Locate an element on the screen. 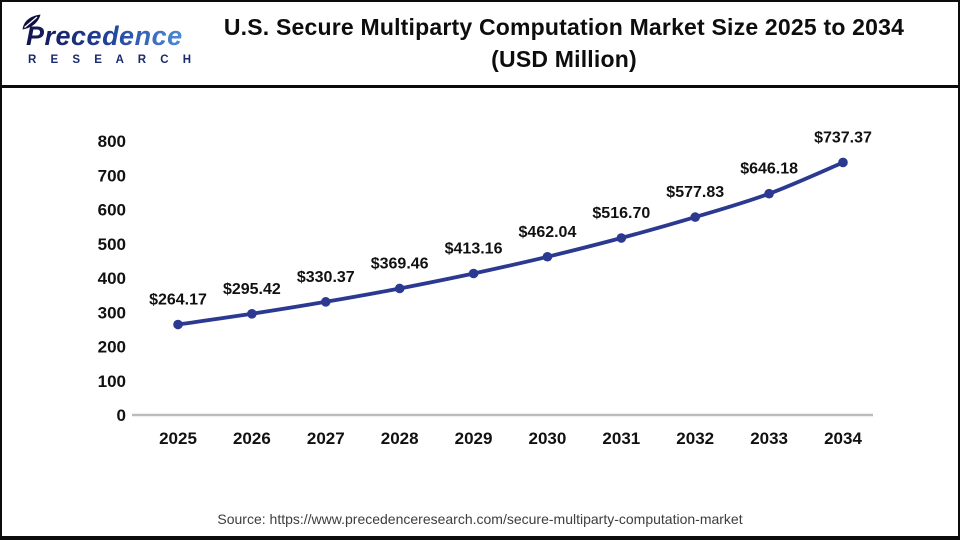 The image size is (960, 540). data-point-label: $646.18 is located at coordinates (769, 169).